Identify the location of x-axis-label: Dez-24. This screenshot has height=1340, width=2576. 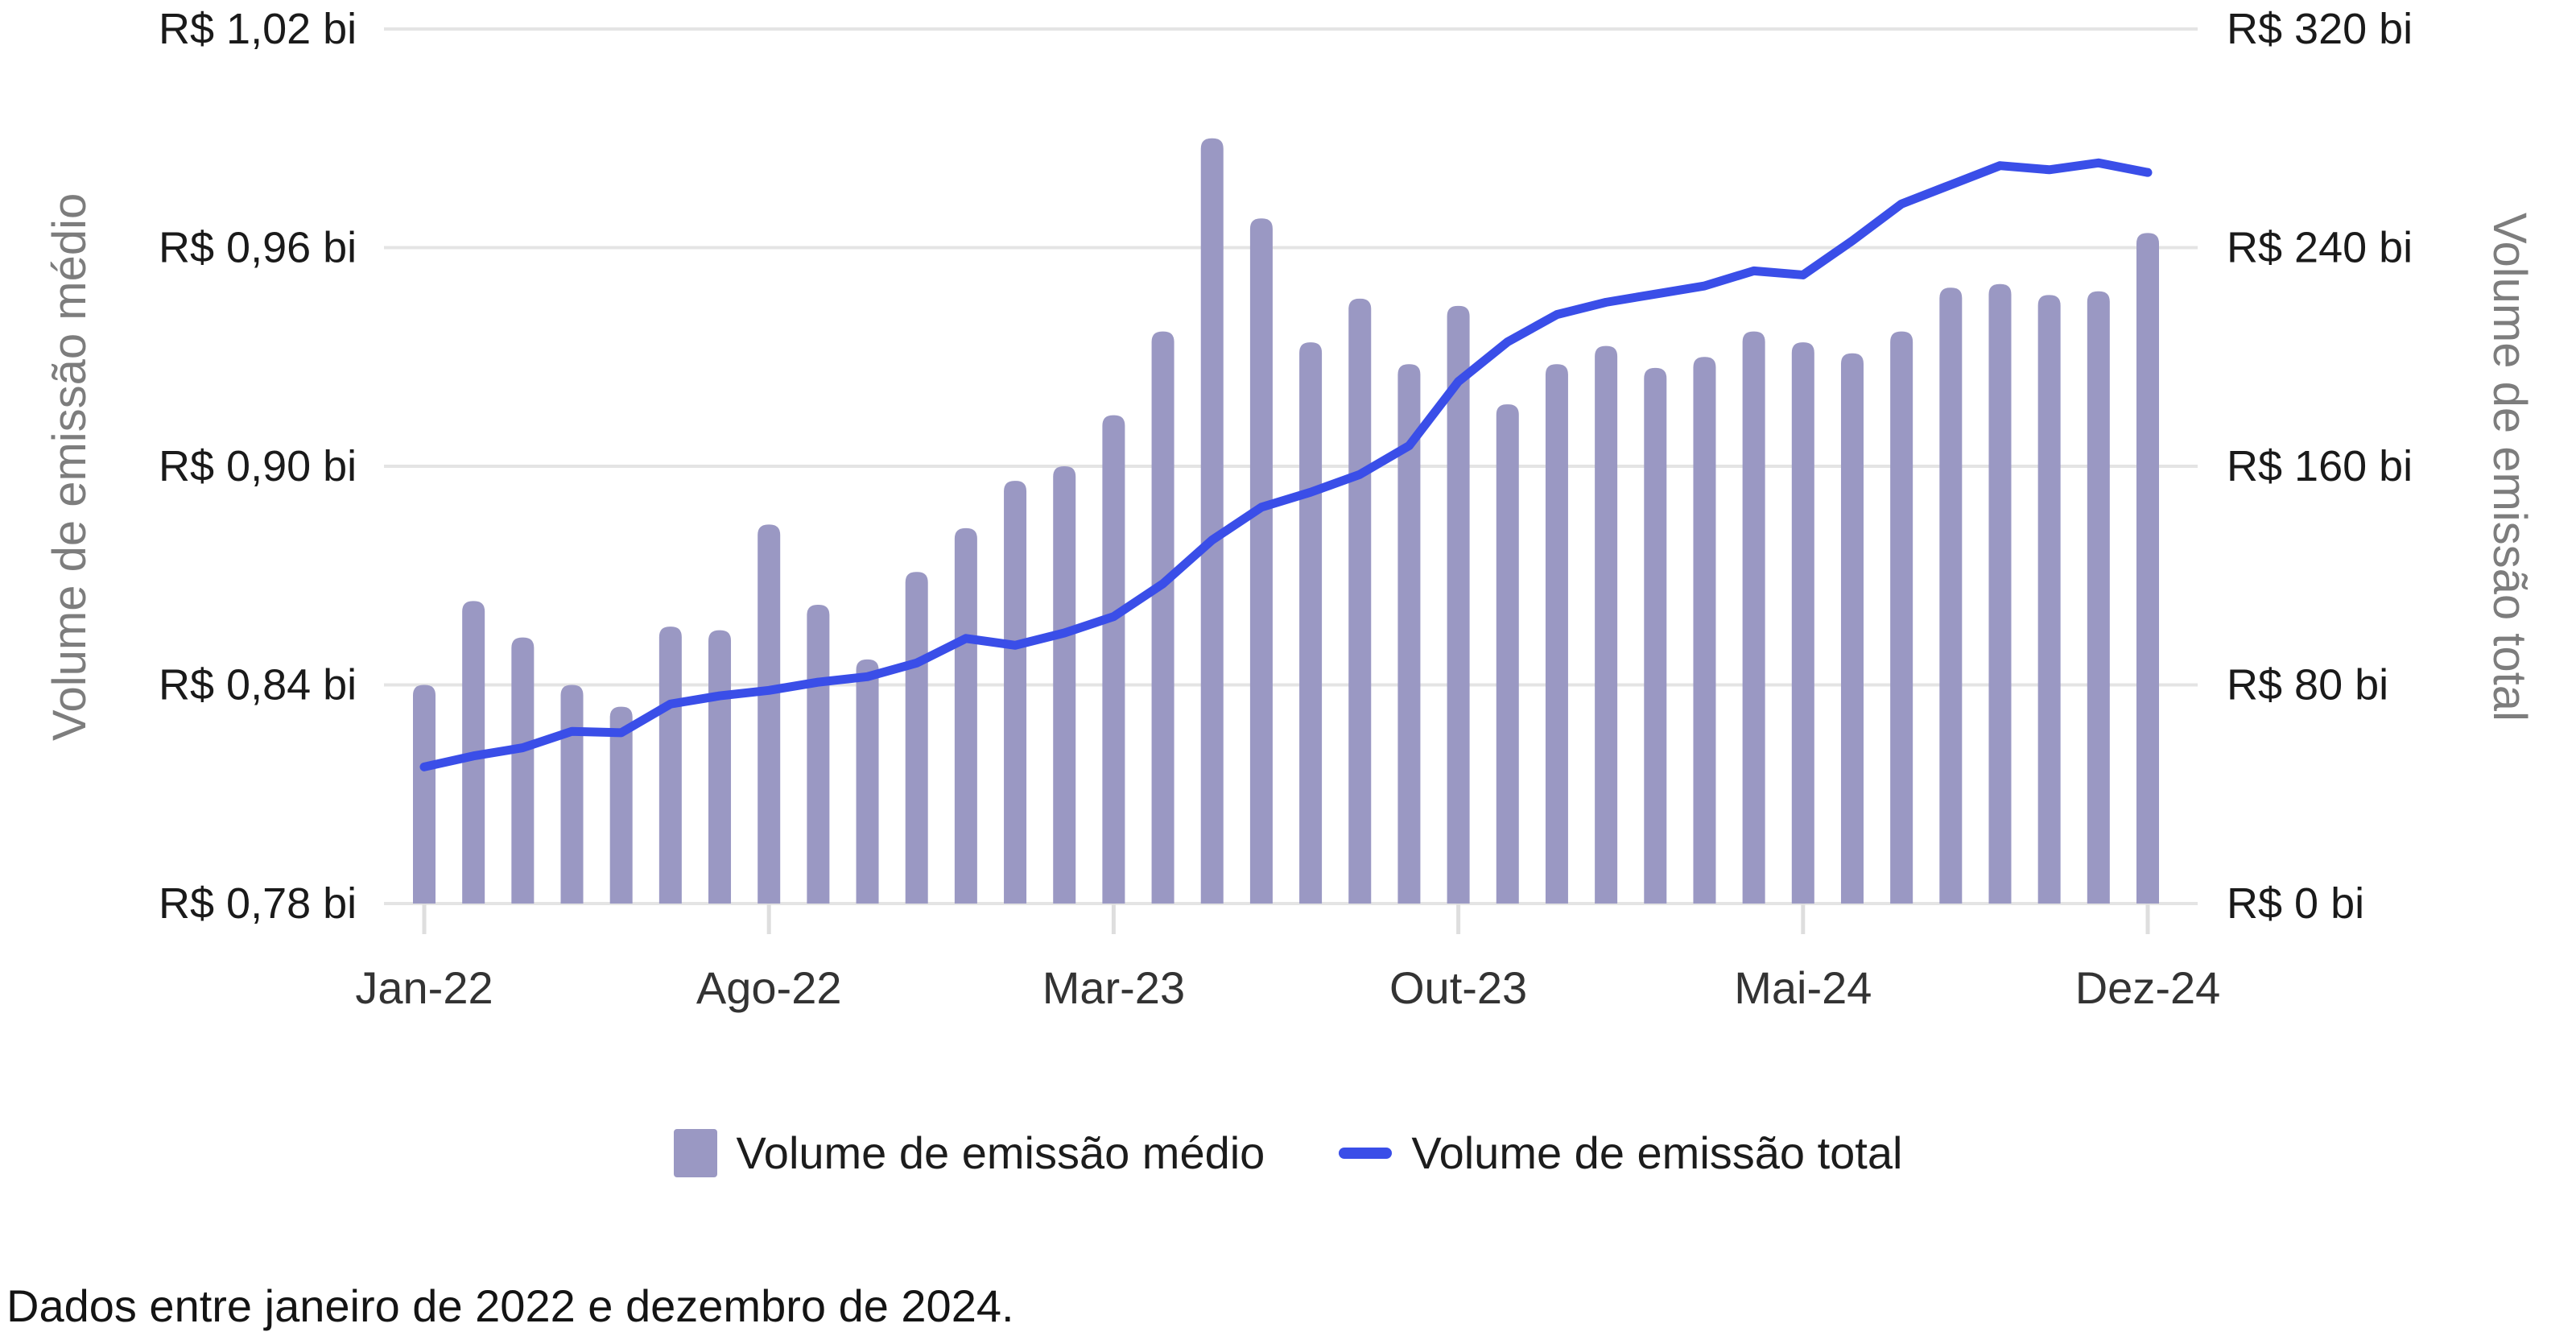
(2148, 987).